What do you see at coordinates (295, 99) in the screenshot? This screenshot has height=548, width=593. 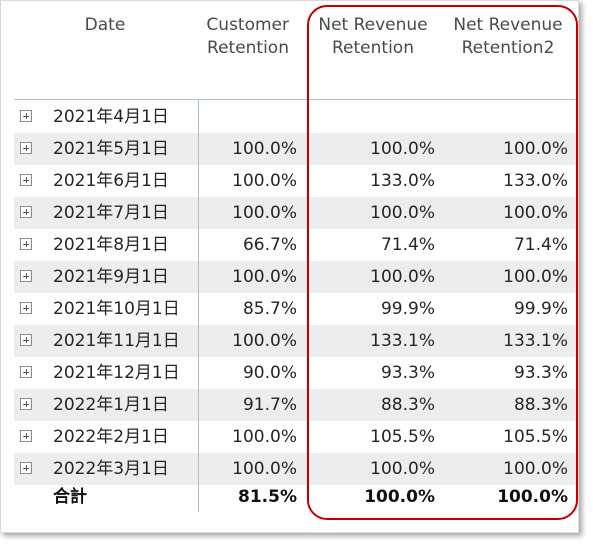 I see `header-divider` at bounding box center [295, 99].